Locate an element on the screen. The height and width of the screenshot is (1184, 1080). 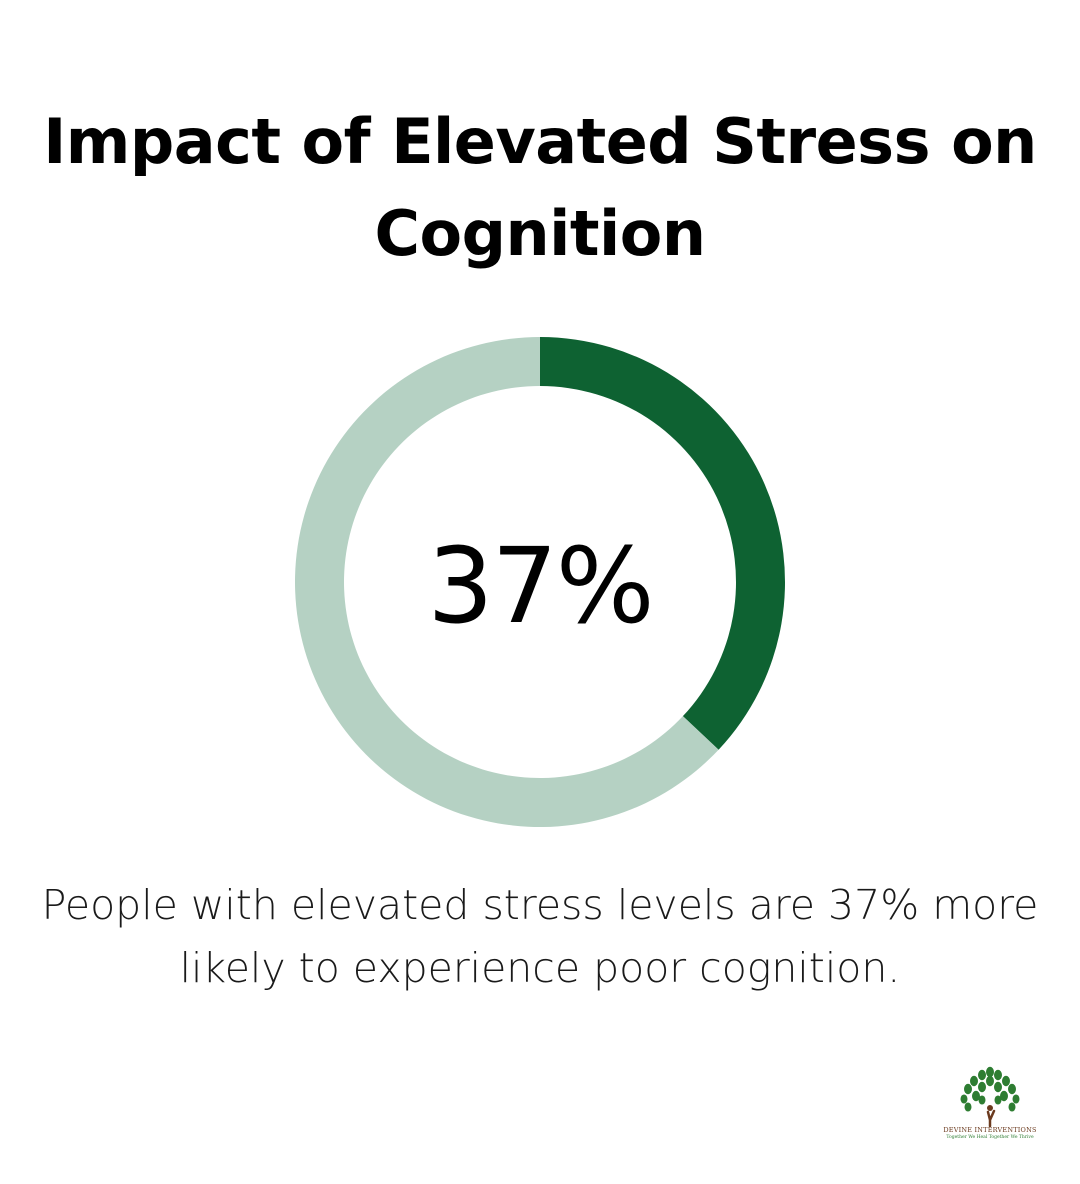
center-percentage: 37% is located at coordinates (540, 586).